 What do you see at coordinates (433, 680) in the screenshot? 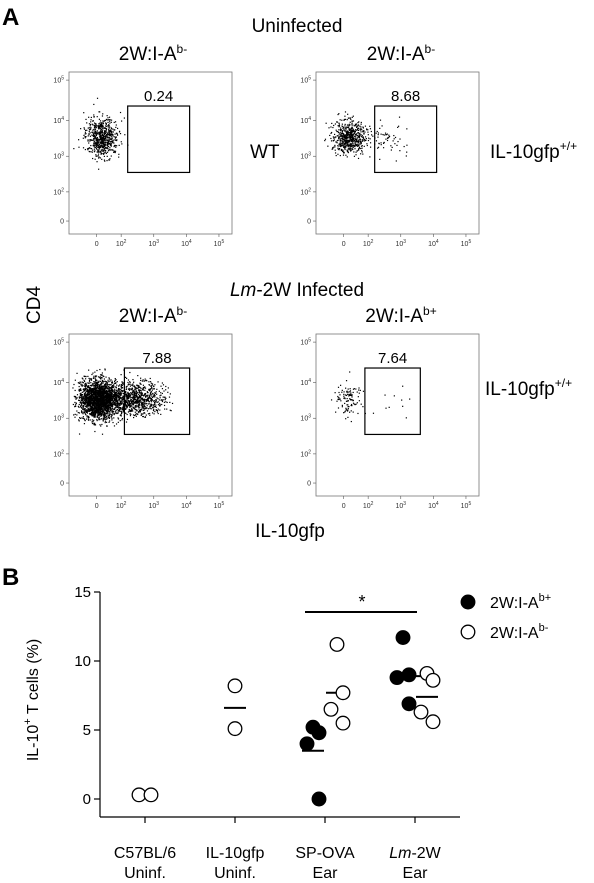
I see `data-point` at bounding box center [433, 680].